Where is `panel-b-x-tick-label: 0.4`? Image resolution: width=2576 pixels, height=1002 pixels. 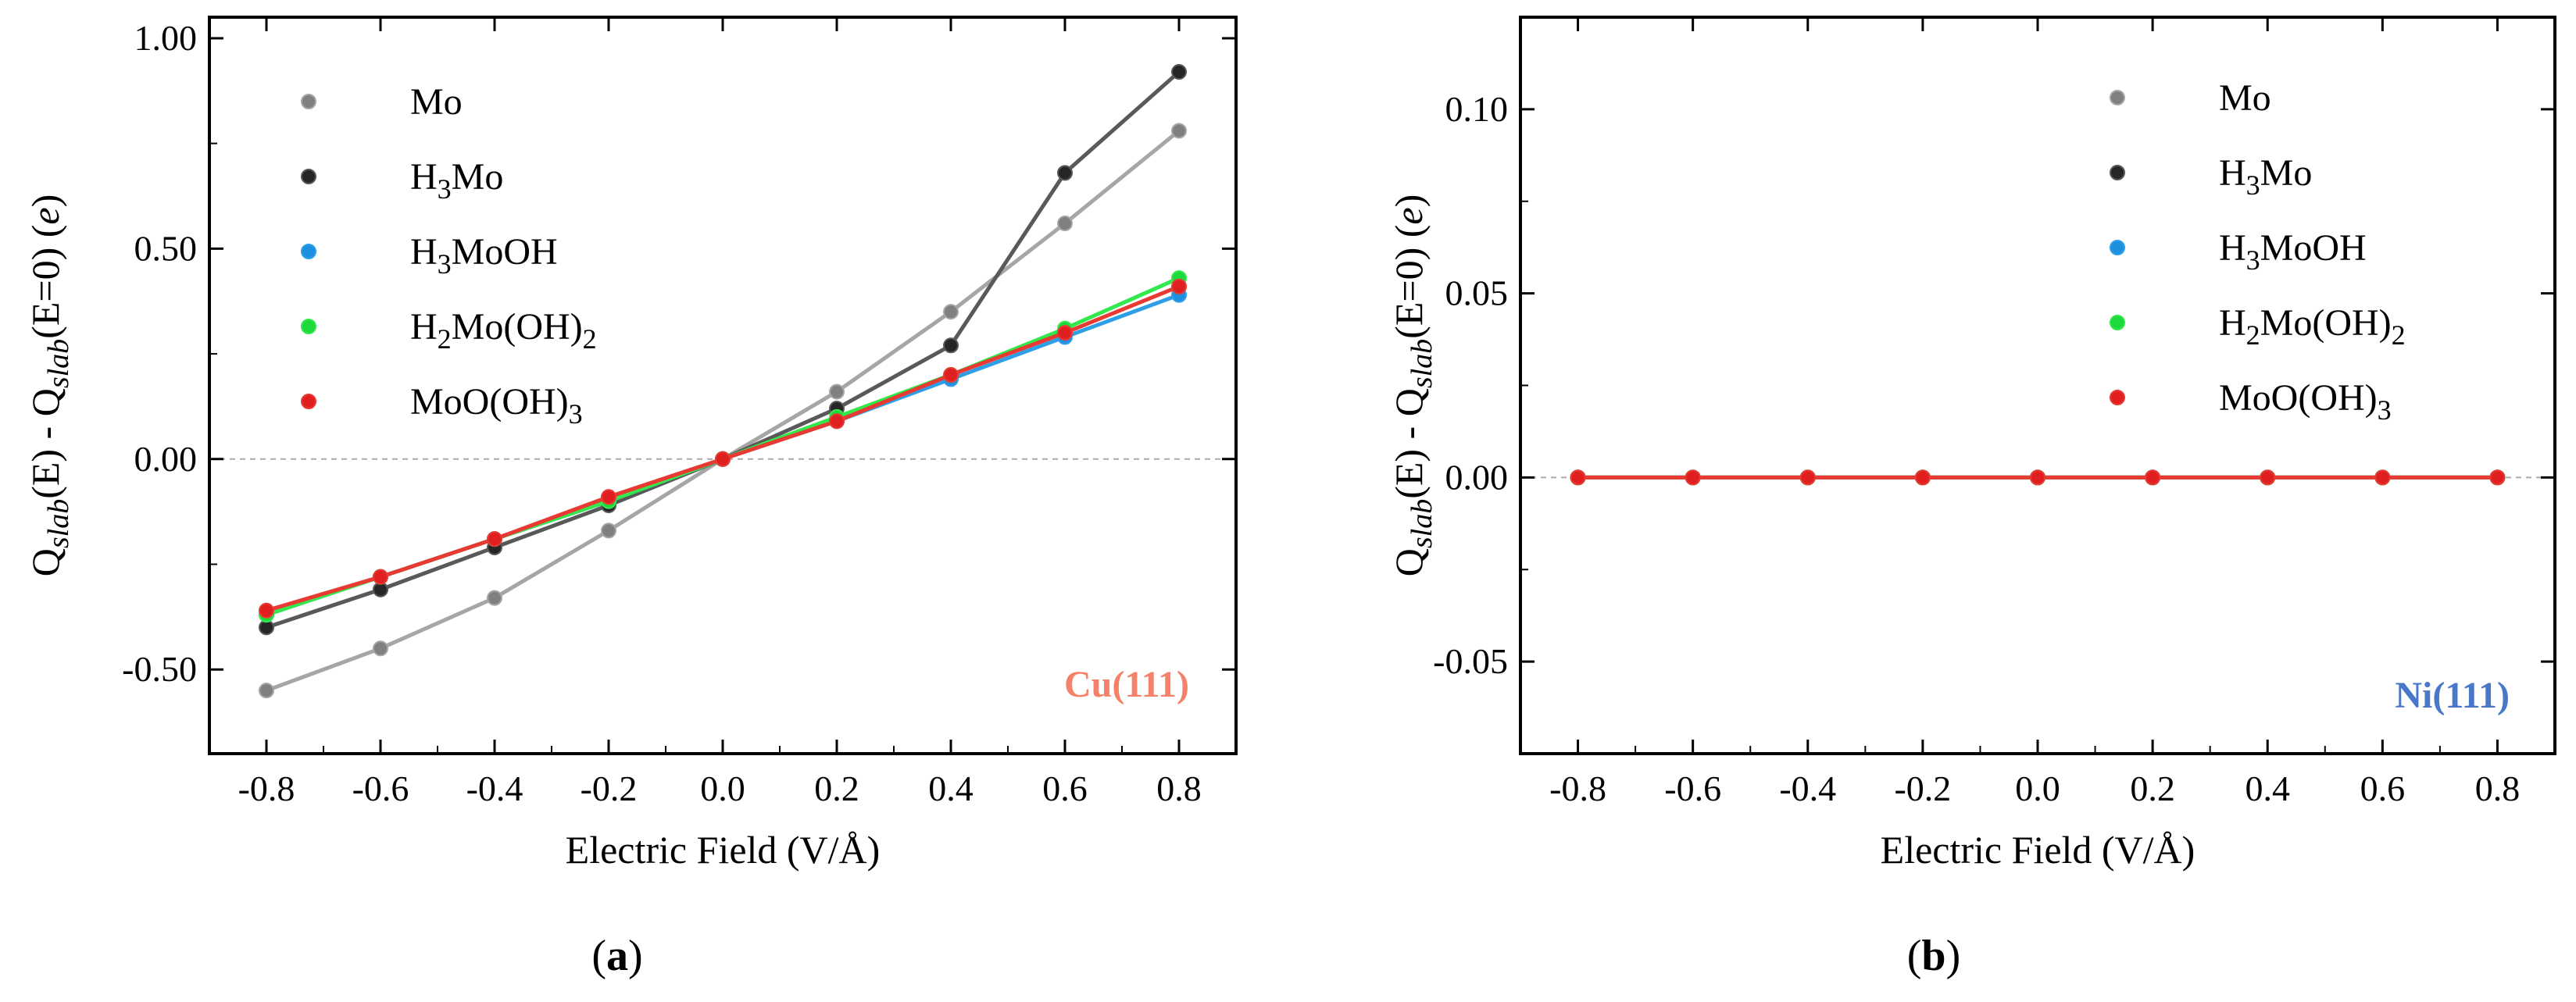
panel-b-x-tick-label: 0.4 is located at coordinates (2268, 788).